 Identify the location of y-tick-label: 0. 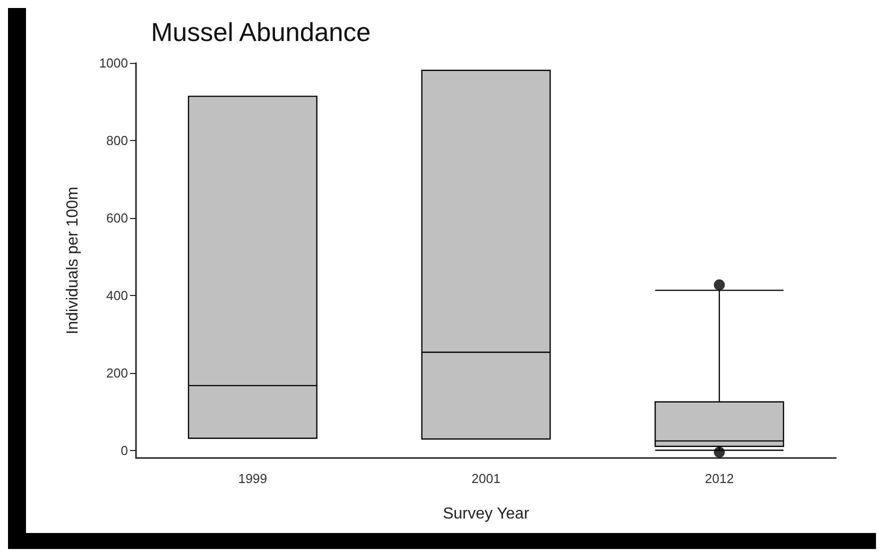
(124, 450).